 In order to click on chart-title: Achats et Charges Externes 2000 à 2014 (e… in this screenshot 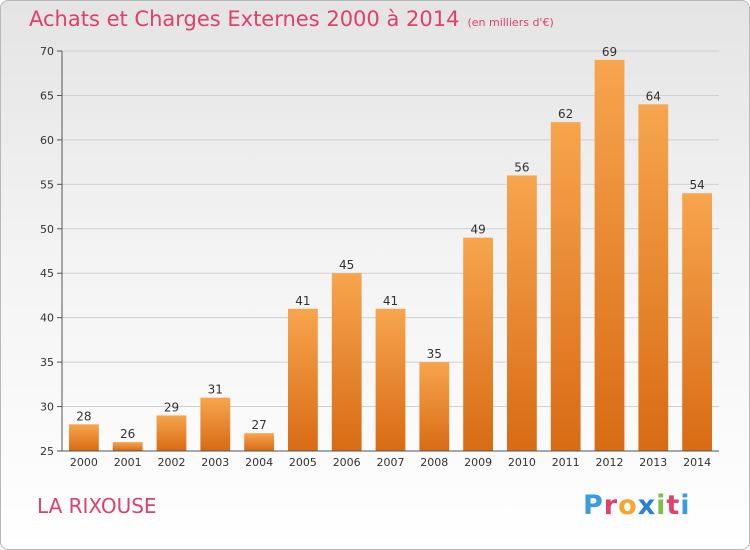, I will do `click(291, 19)`.